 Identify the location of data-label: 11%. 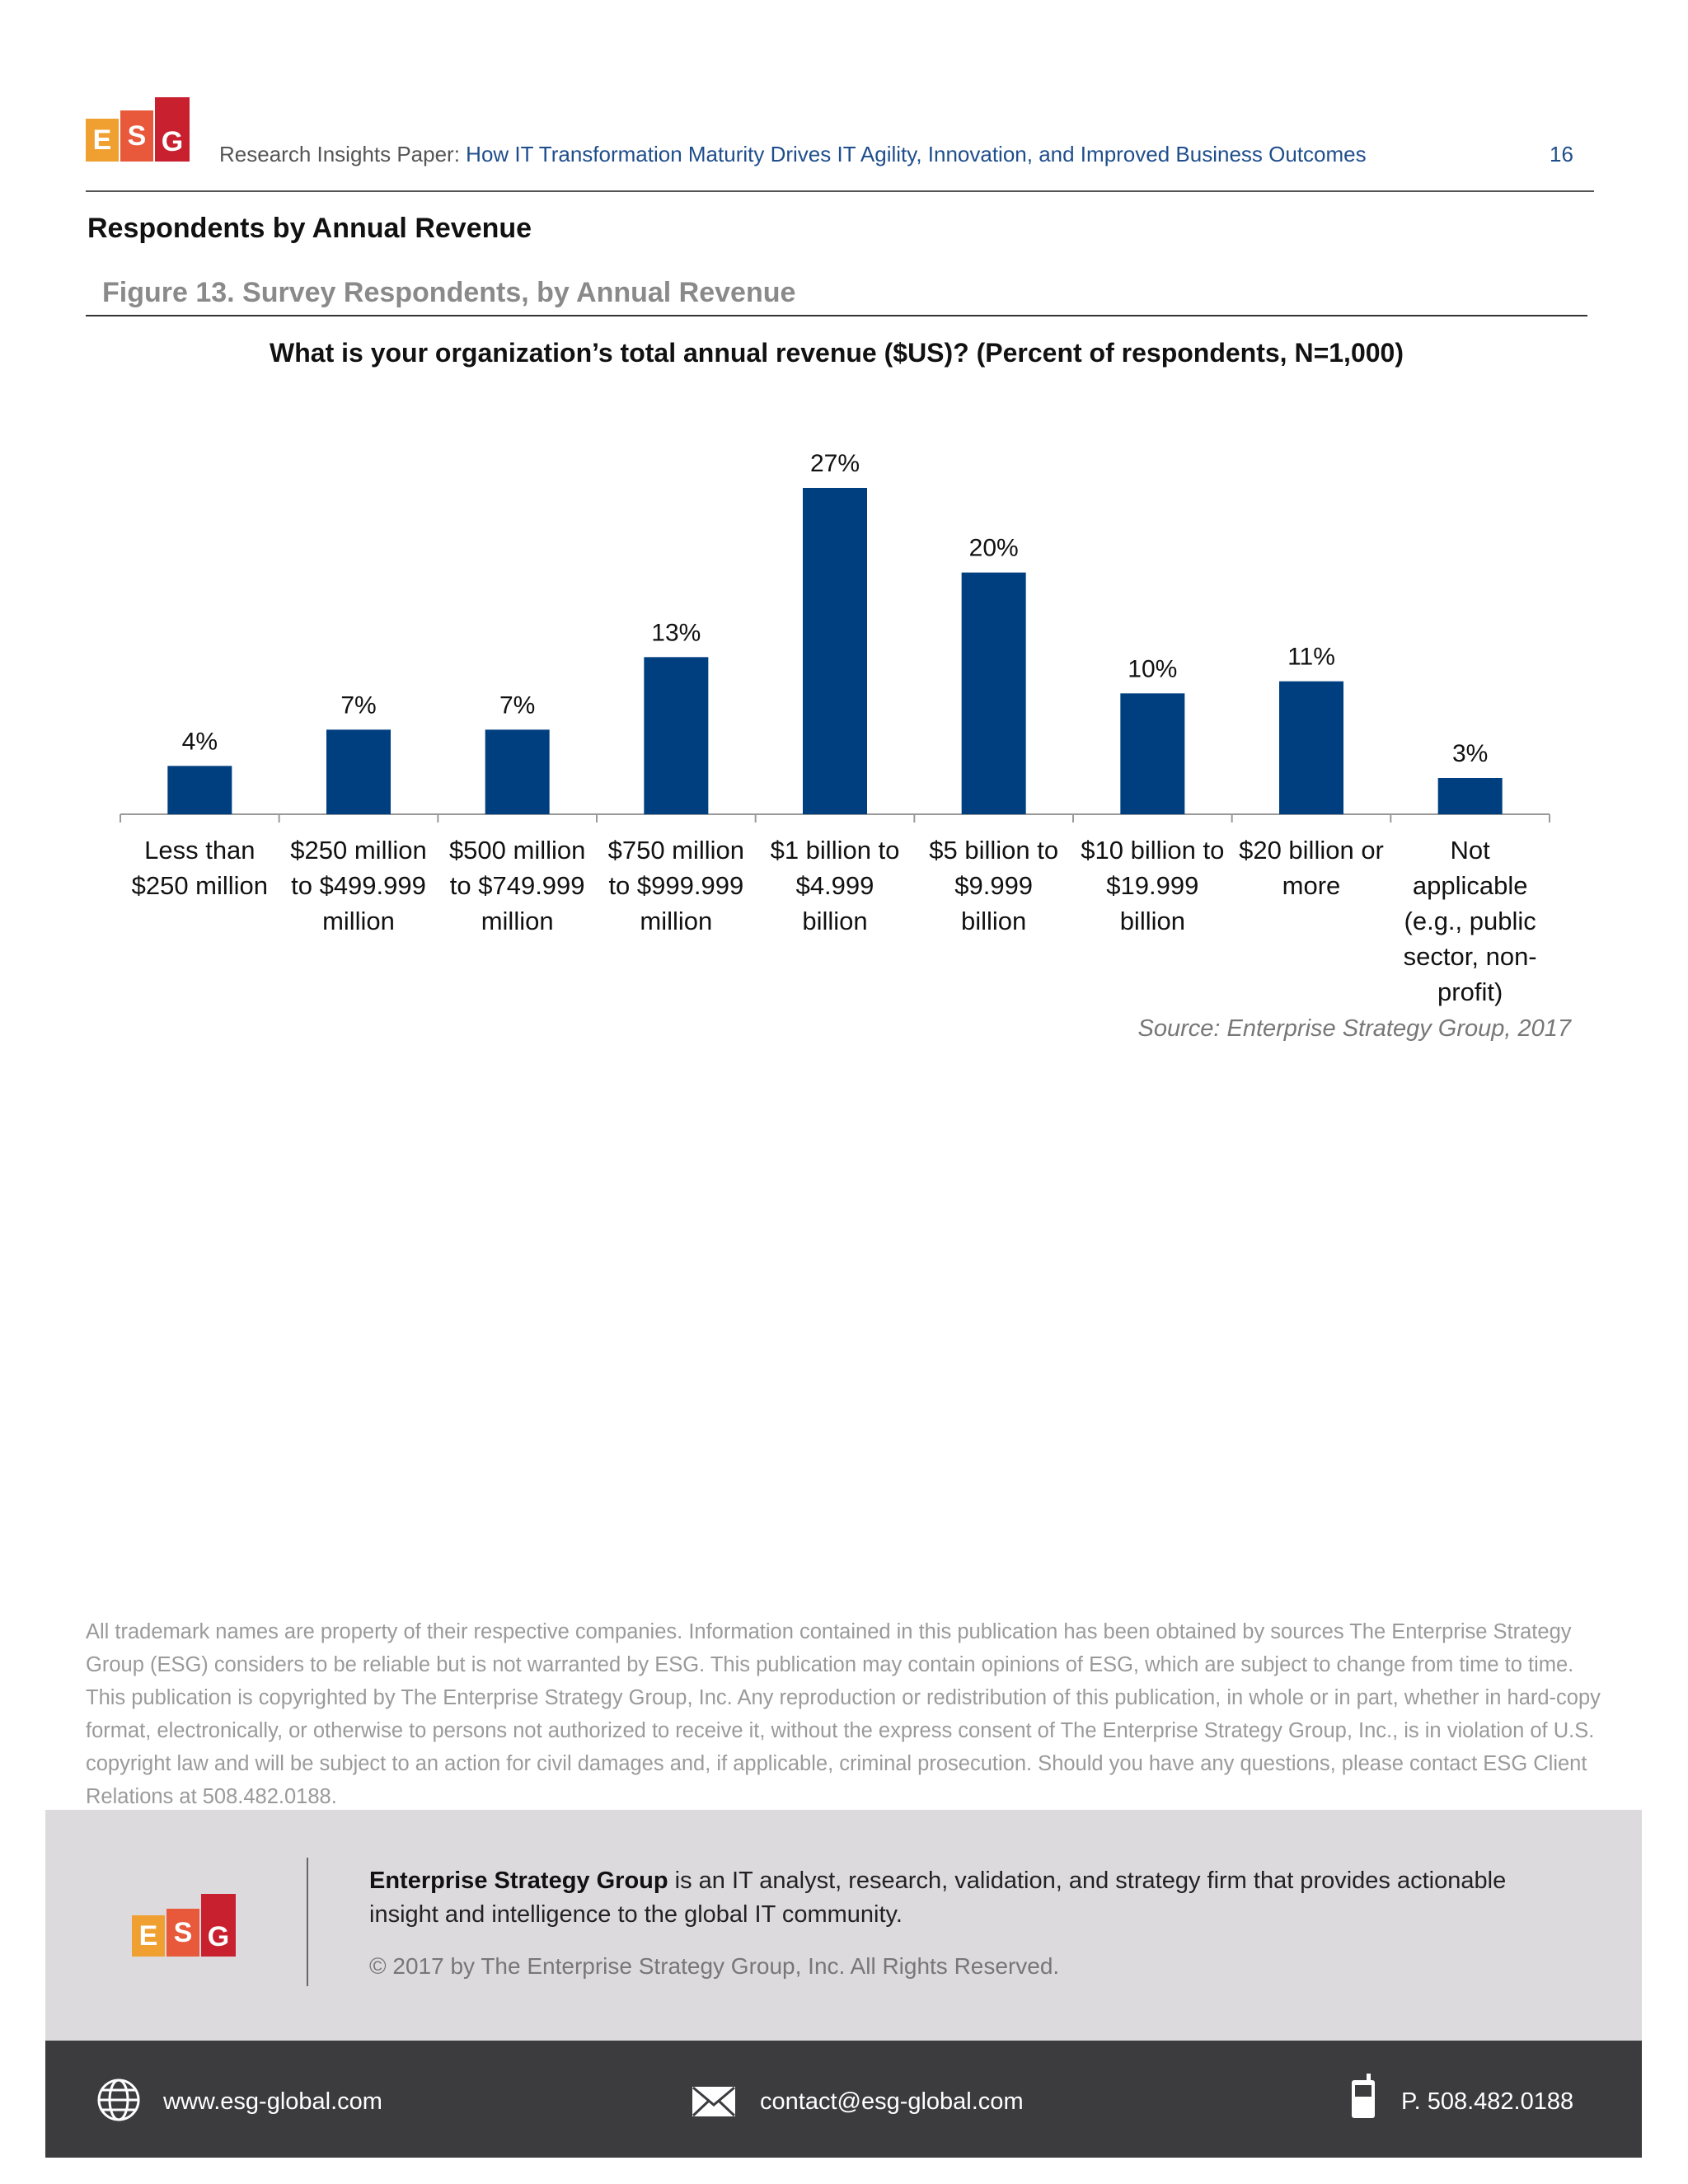
(1311, 657).